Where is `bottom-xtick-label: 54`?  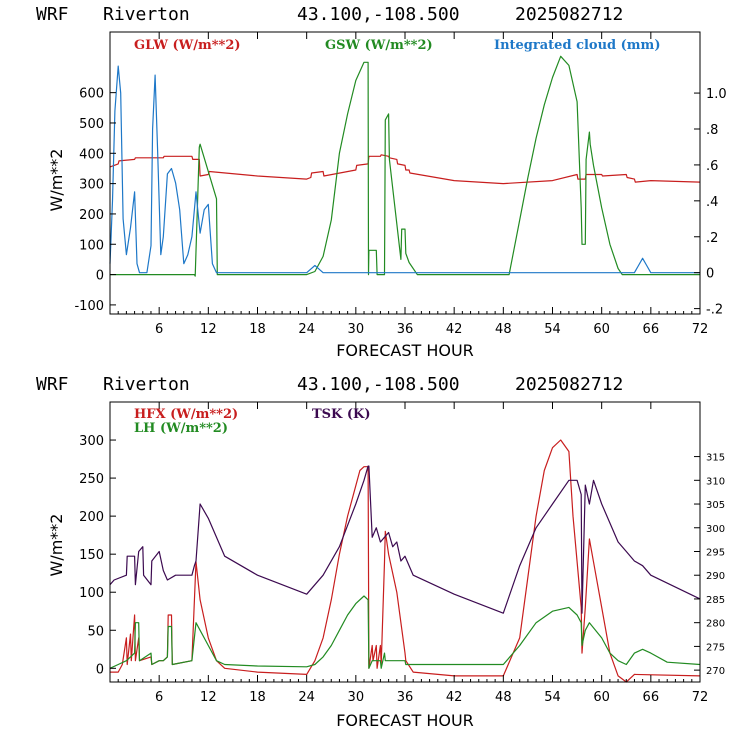 bottom-xtick-label: 54 is located at coordinates (552, 697).